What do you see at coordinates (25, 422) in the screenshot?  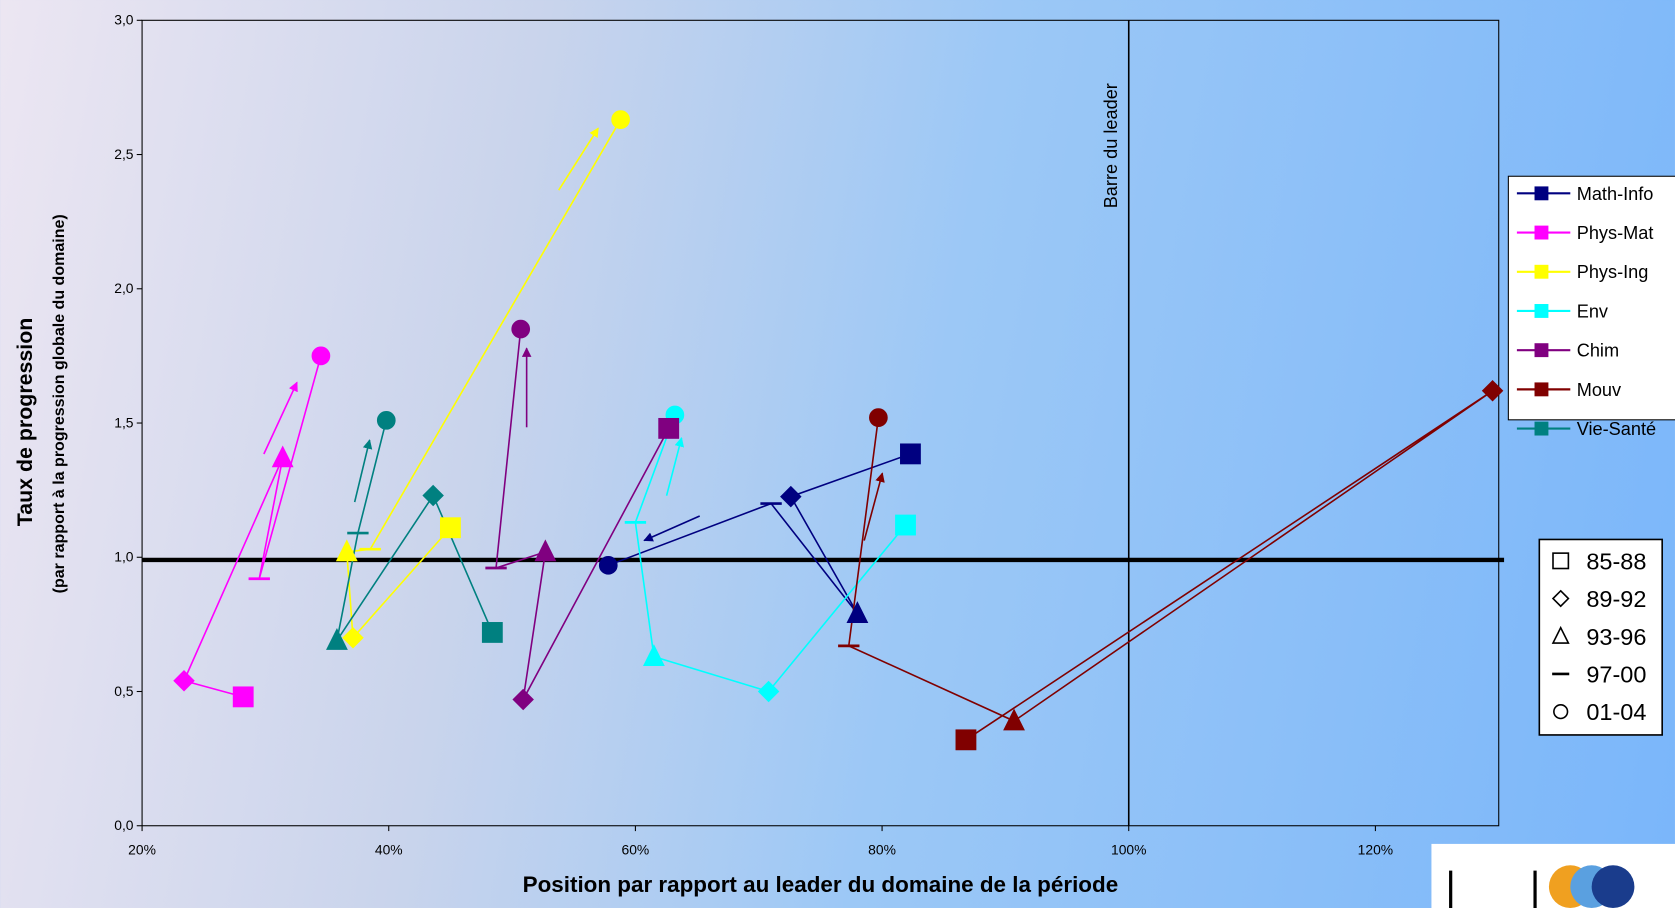 I see `y-axis-title: Taux de progression` at bounding box center [25, 422].